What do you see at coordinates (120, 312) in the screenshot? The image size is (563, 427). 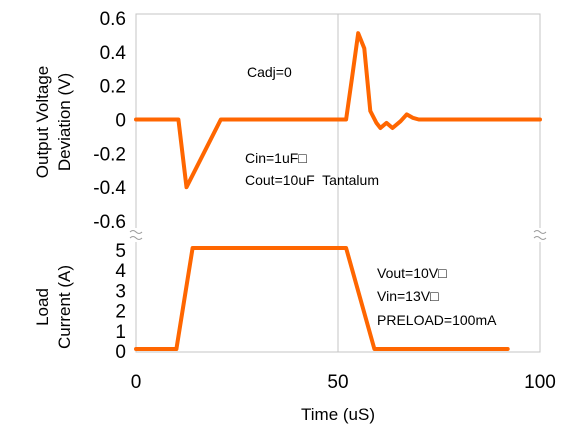 I see `lower-y-tick-label: 2` at bounding box center [120, 312].